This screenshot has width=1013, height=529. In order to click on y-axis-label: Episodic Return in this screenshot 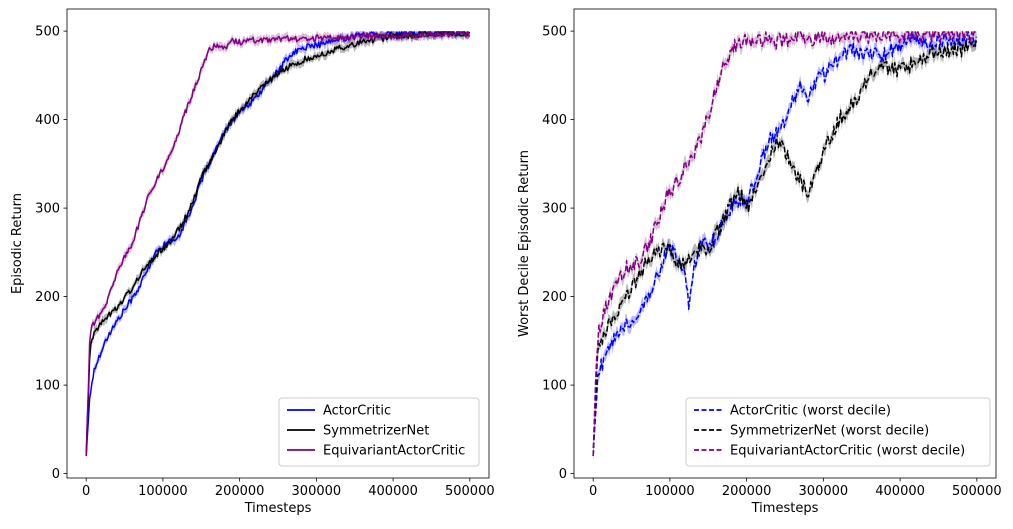, I will do `click(17, 243)`.